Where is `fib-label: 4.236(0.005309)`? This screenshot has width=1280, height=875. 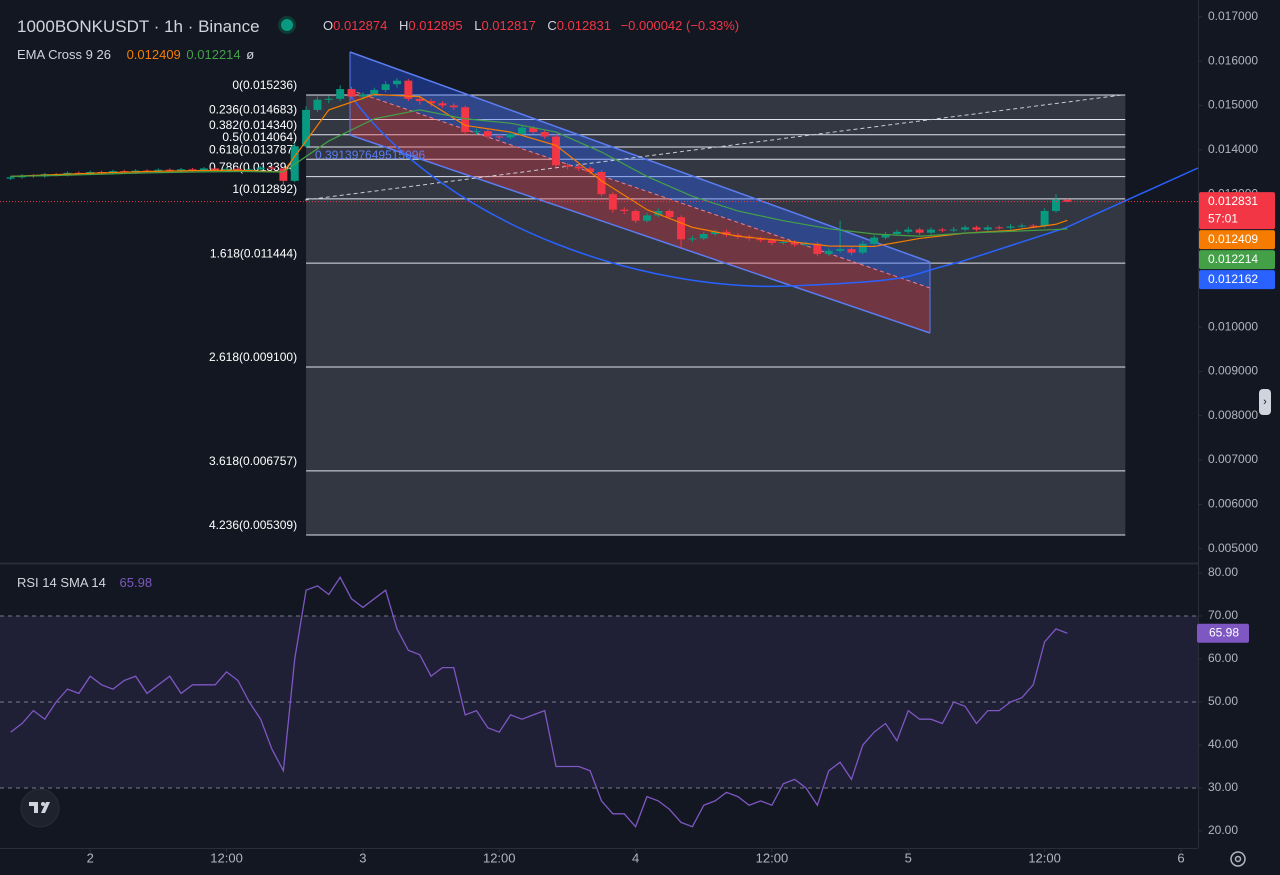 fib-label: 4.236(0.005309) is located at coordinates (253, 525).